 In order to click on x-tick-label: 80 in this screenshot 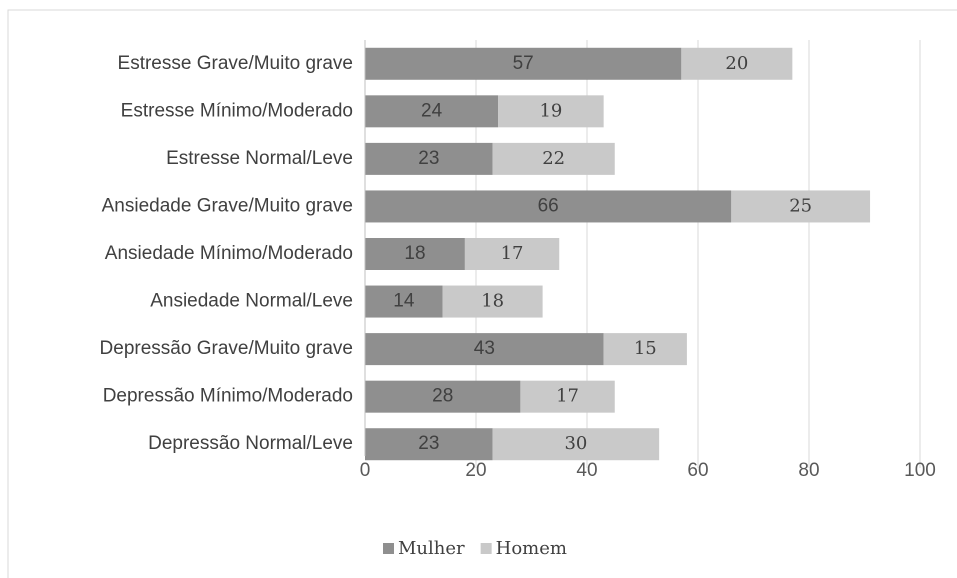, I will do `click(808, 470)`.